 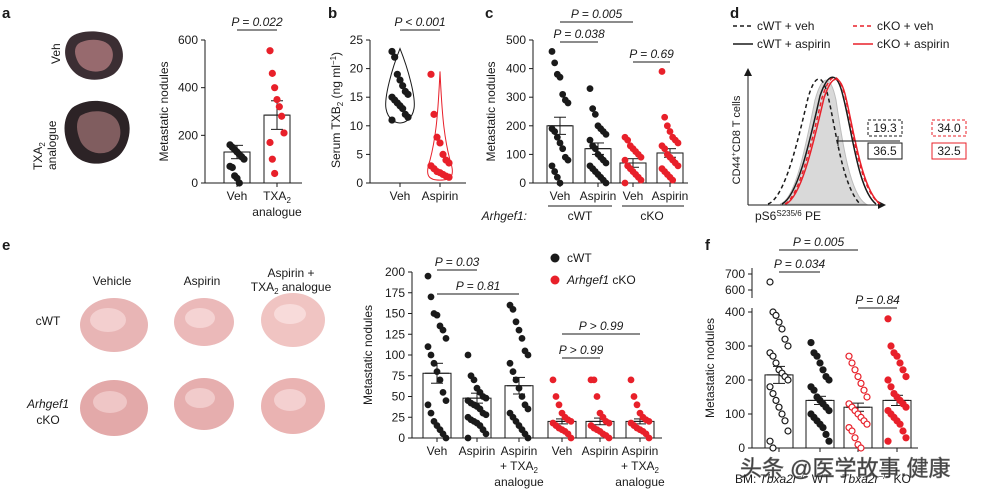 What do you see at coordinates (399, 376) in the screenshot?
I see `y-tick-label: 75` at bounding box center [399, 376].